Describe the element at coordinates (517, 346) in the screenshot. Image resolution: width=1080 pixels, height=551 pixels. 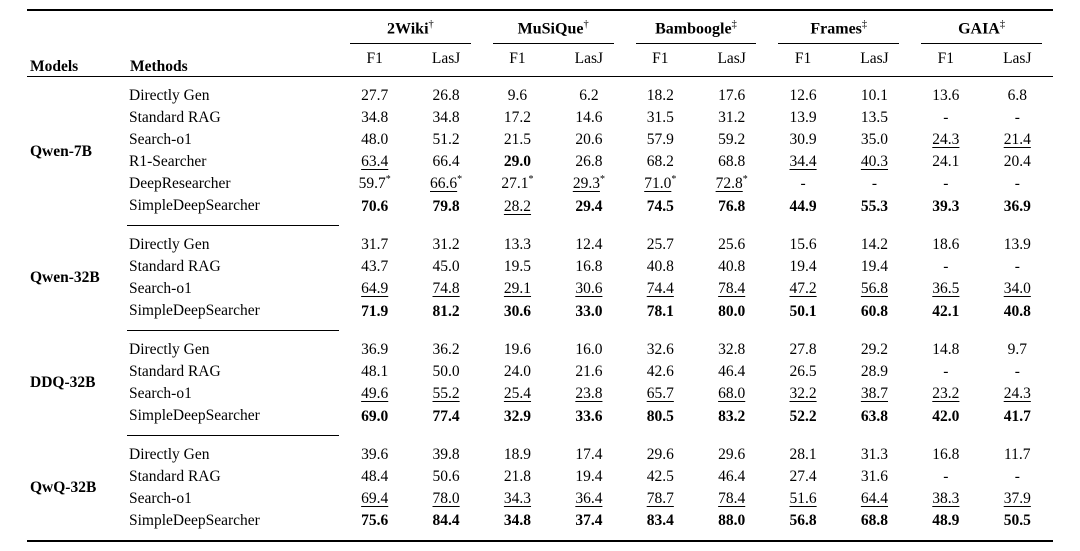
I see `metric-cell: 19.6` at that location.